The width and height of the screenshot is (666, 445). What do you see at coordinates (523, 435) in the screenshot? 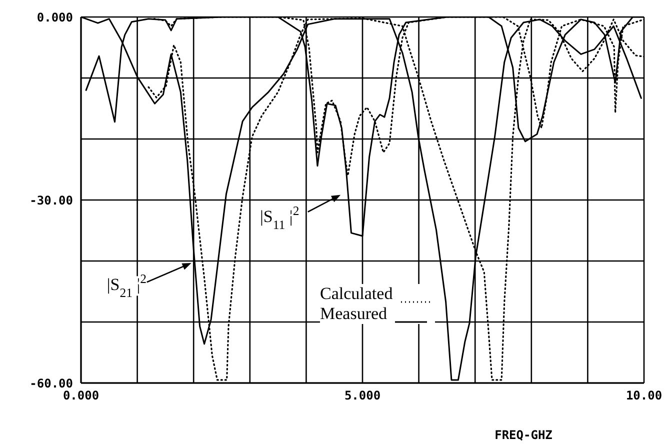
I see `text: FREQ-GHZ` at bounding box center [523, 435].